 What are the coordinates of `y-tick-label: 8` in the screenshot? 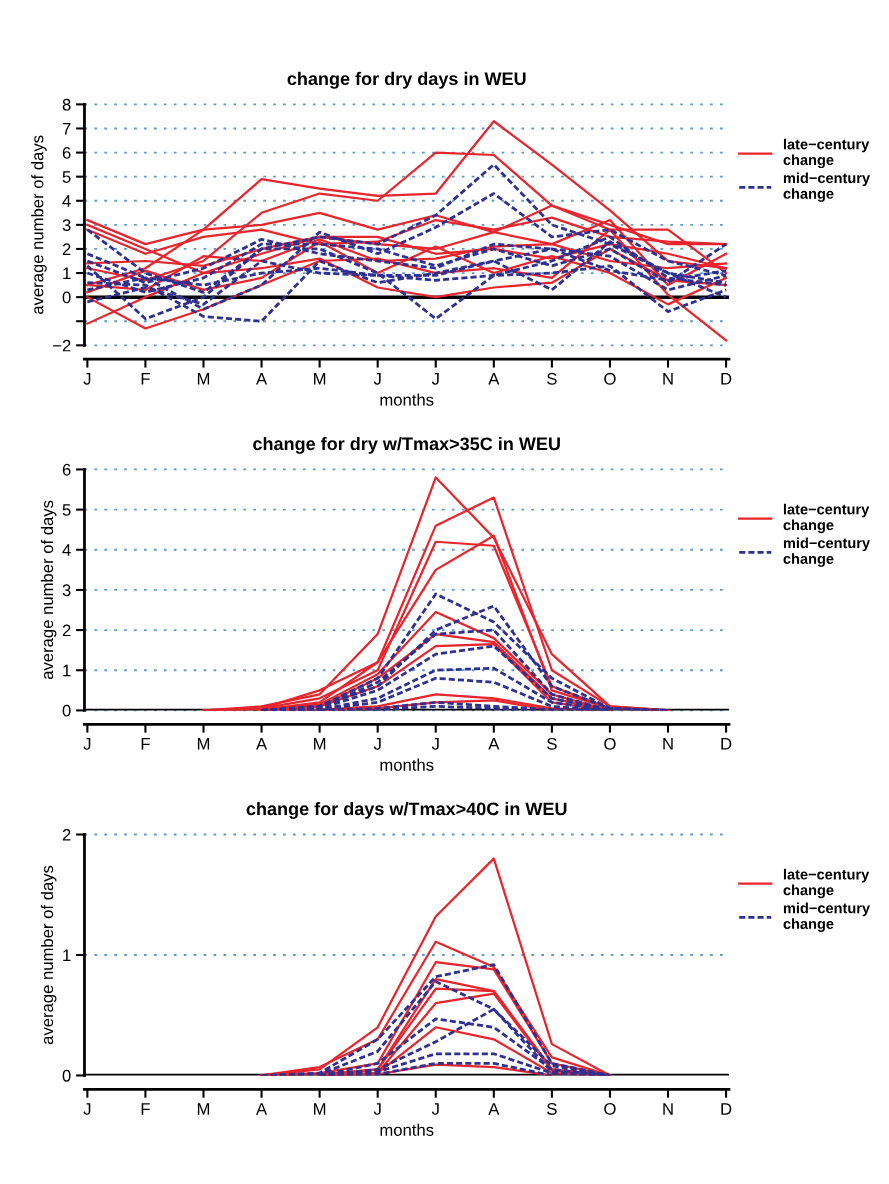 It's located at (66, 104).